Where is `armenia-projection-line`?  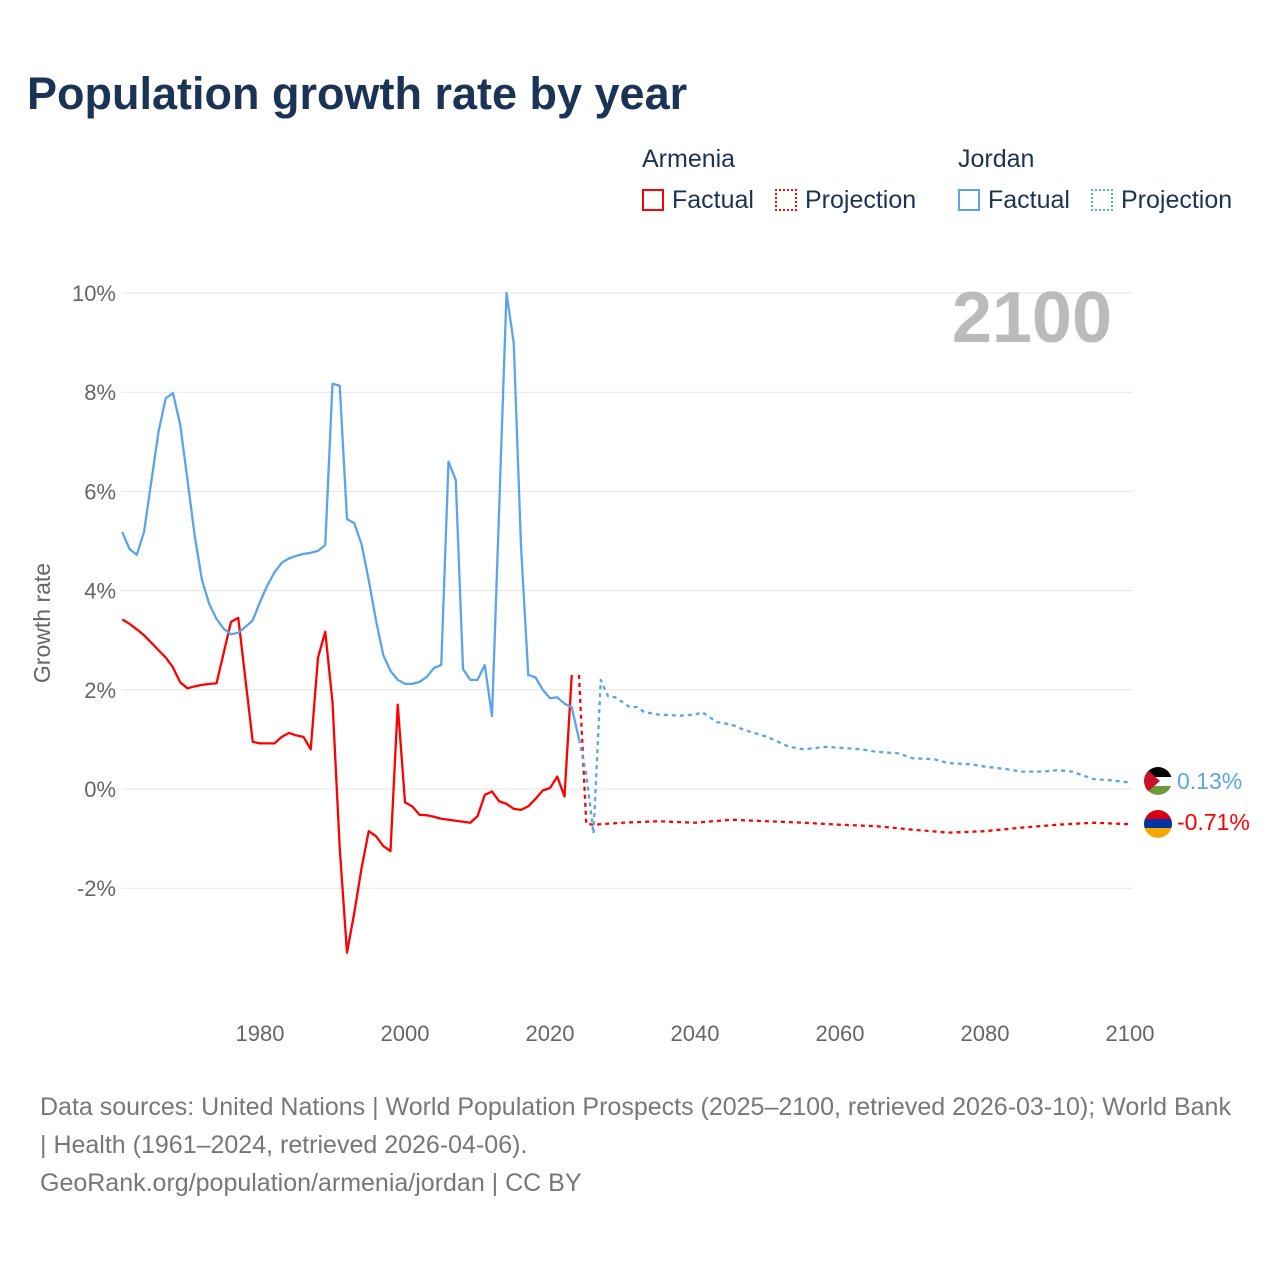
armenia-projection-line is located at coordinates (854, 754).